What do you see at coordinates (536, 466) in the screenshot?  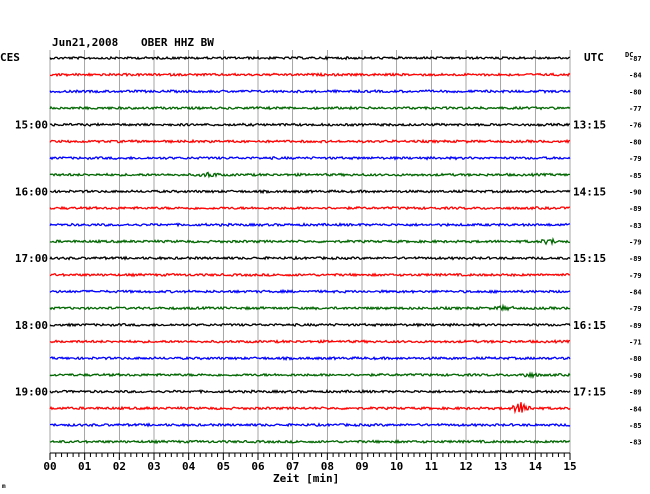 I see `x-tick-label-14: 14` at bounding box center [536, 466].